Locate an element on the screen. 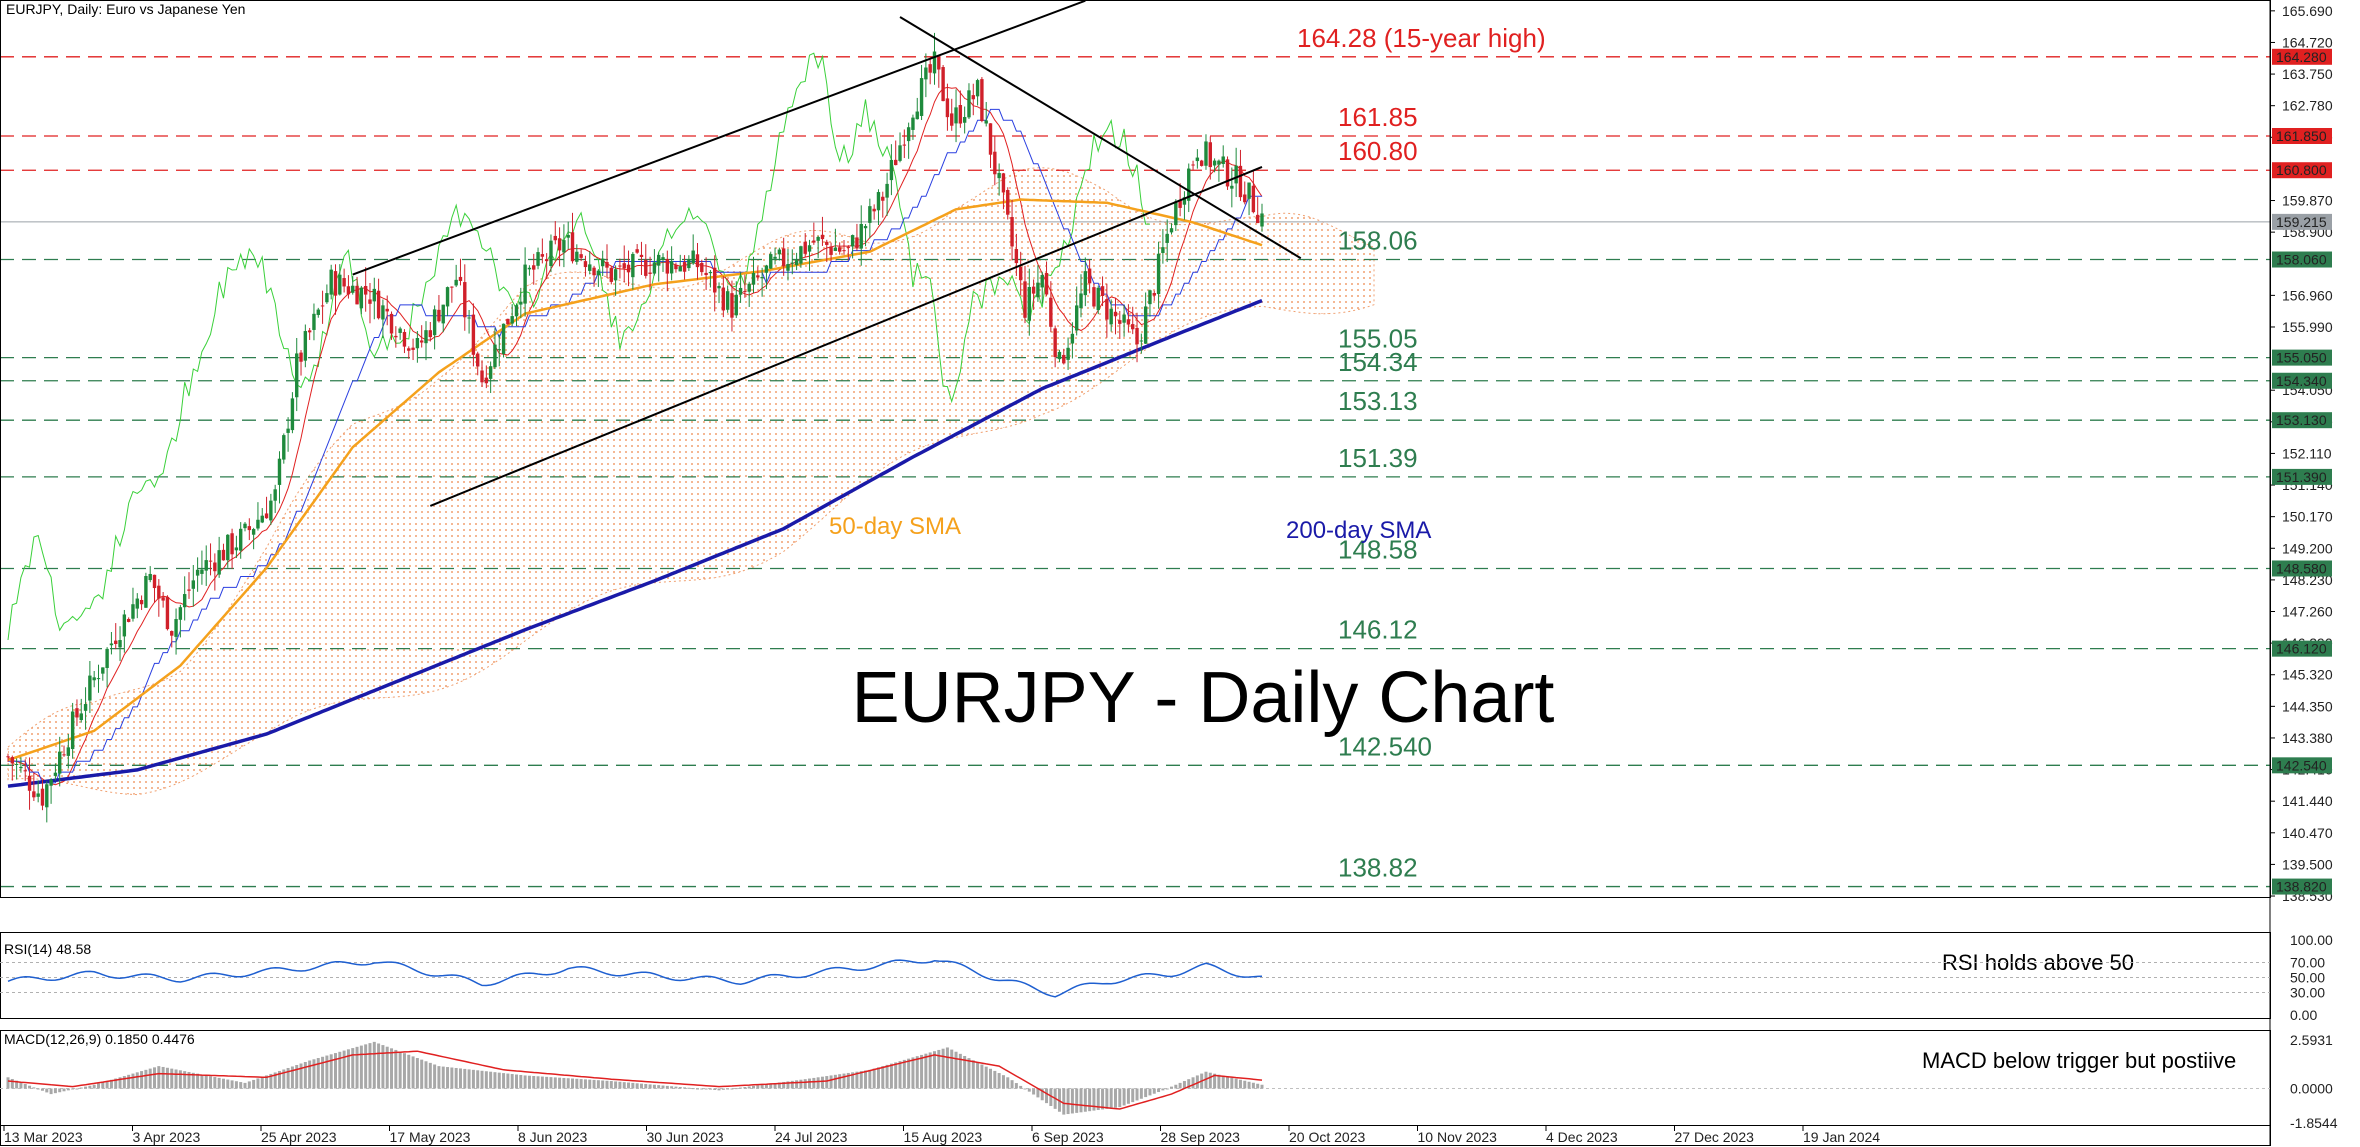  trendline is located at coordinates (846, 336).